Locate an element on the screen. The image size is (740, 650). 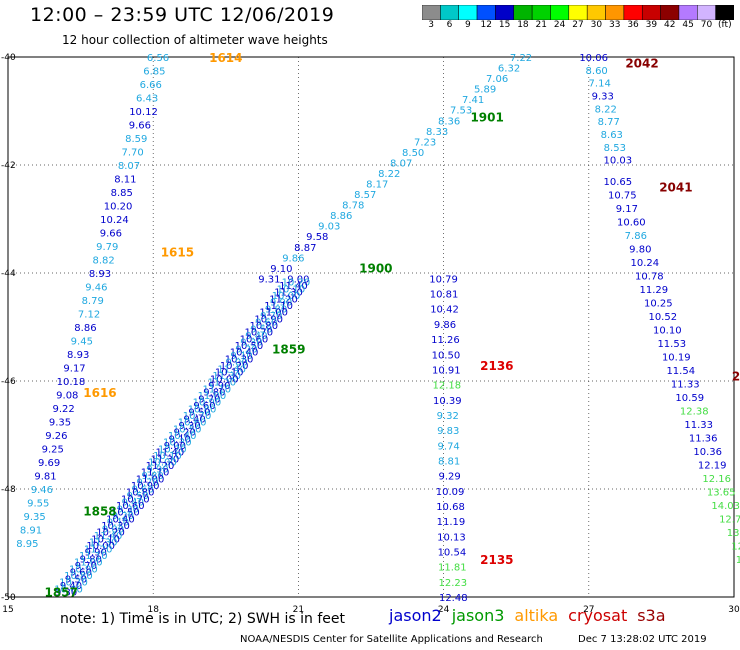
wave-height-value: 10.10 is located at coordinates (291, 289).